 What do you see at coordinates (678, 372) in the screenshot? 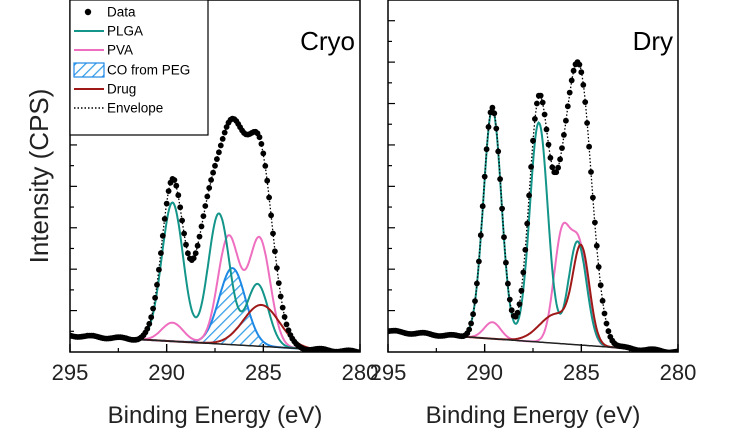
I see `x-tick-label: 280` at bounding box center [678, 372].